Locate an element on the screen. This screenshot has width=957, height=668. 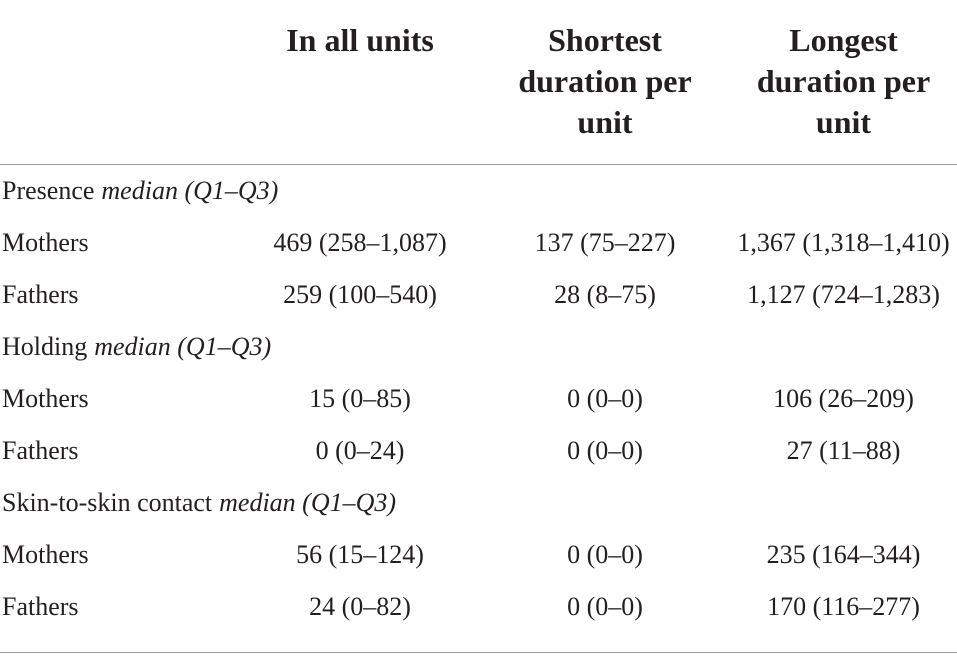
data-cell: 106 (26–209) is located at coordinates (843, 398).